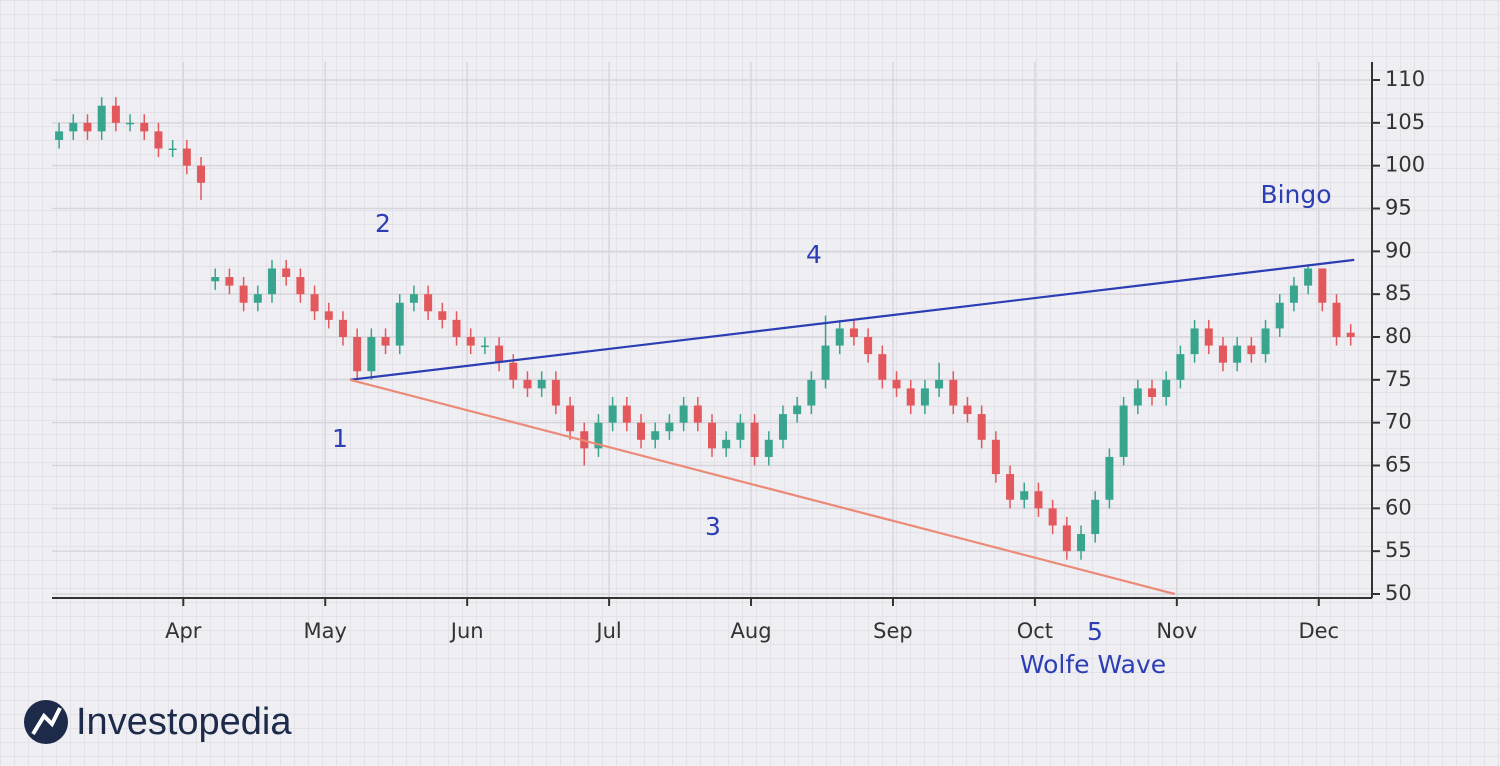  I want to click on x-tick-label: Oct, so click(1035, 631).